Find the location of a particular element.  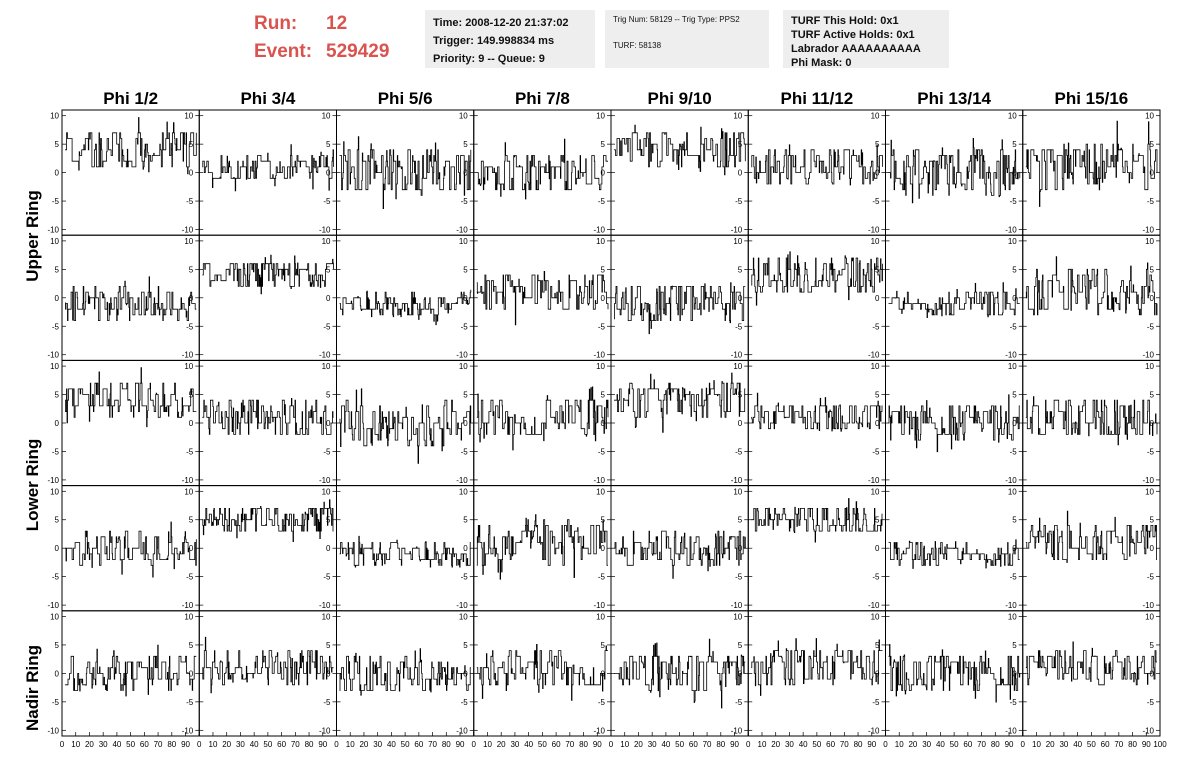

time-text: Time: 2008-12-20 21:37:02 is located at coordinates (501, 23).